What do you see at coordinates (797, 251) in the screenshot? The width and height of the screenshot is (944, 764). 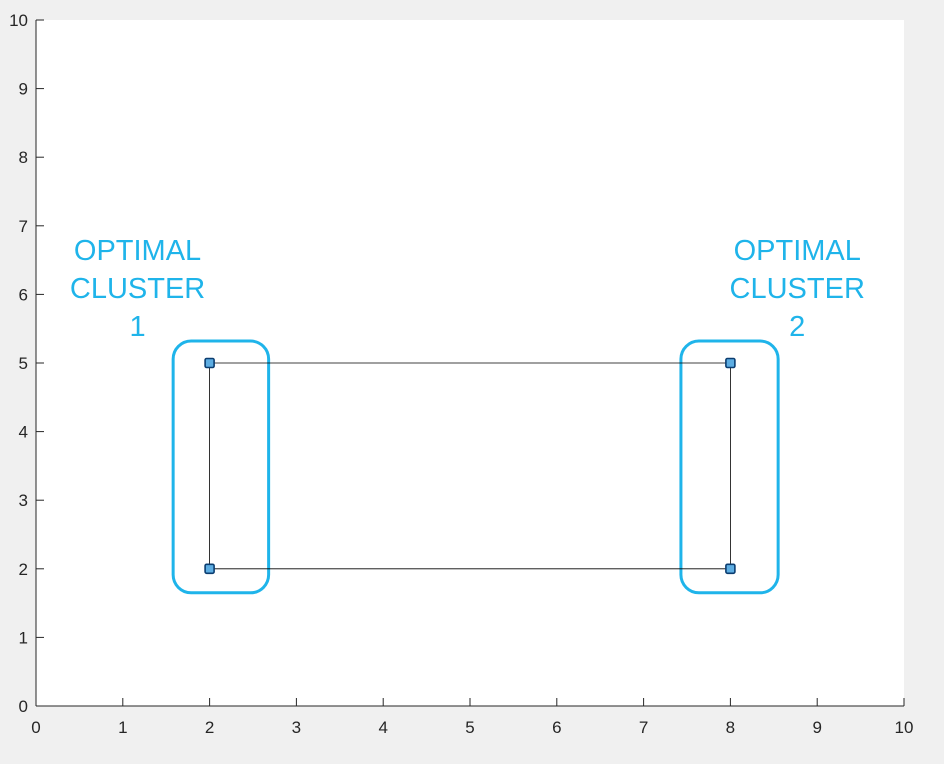 I see `cluster-label-2-line-1: OPTIMAL` at bounding box center [797, 251].